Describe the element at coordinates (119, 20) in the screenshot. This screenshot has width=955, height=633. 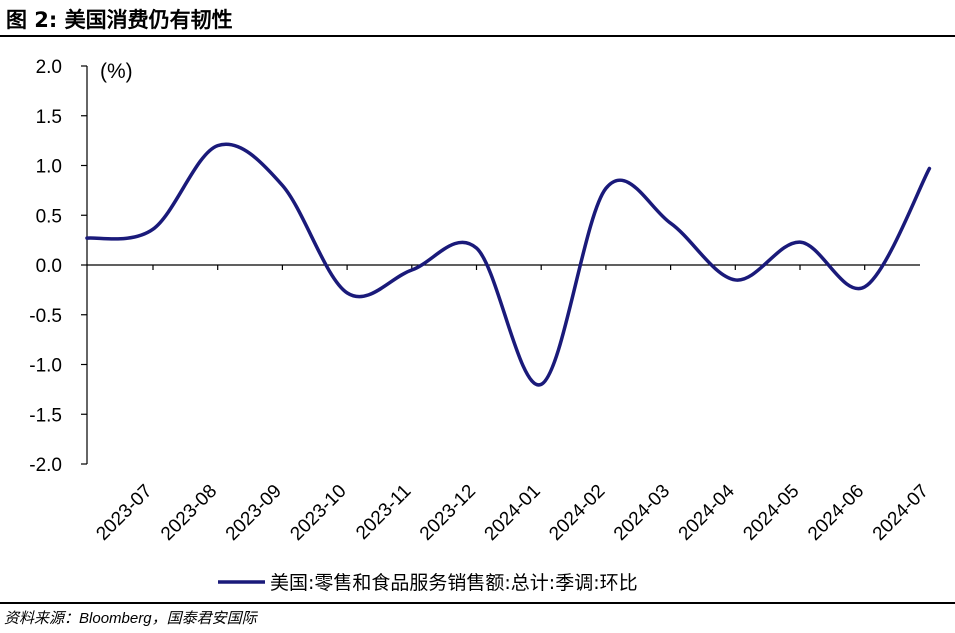
I see `figure-title: 图 2: 美国消费仍有韧性` at that location.